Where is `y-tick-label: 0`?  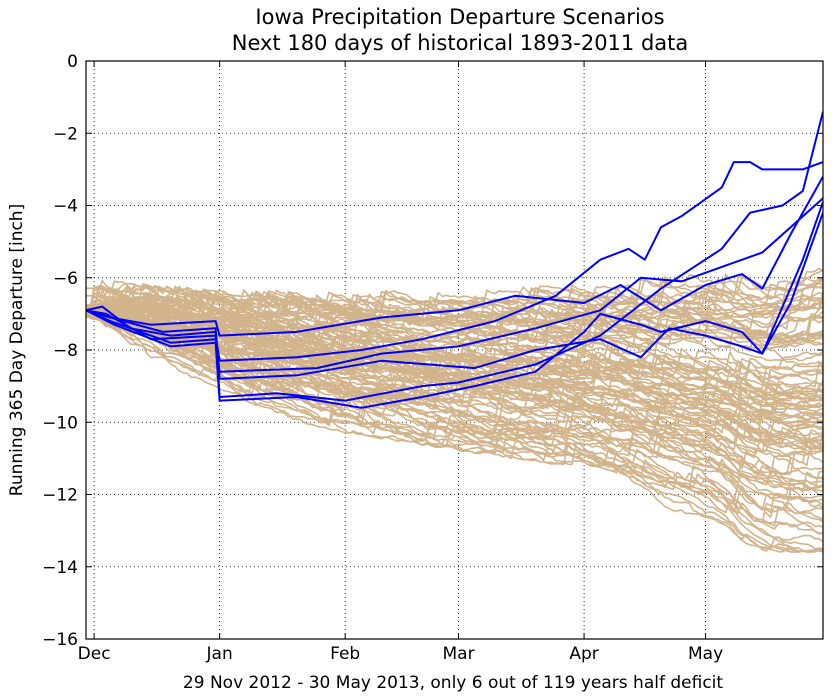
y-tick-label: 0 is located at coordinates (72, 62).